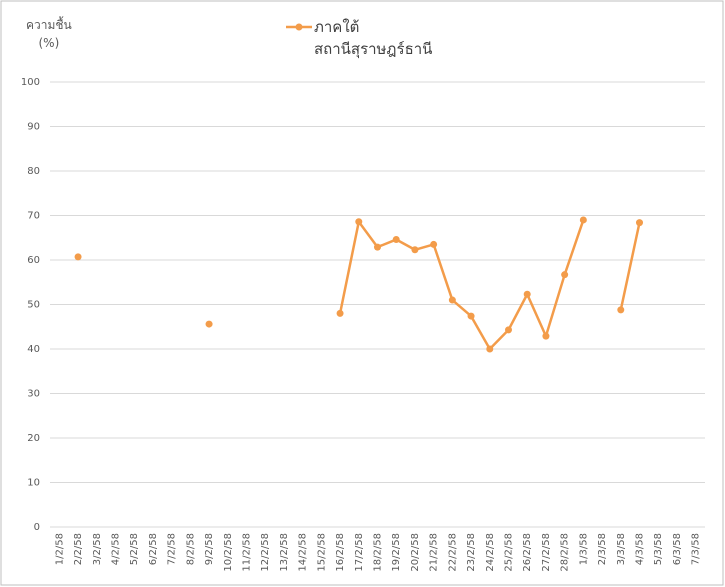 The height and width of the screenshot is (587, 725). I want to click on y-tick-label: 30, so click(33, 394).